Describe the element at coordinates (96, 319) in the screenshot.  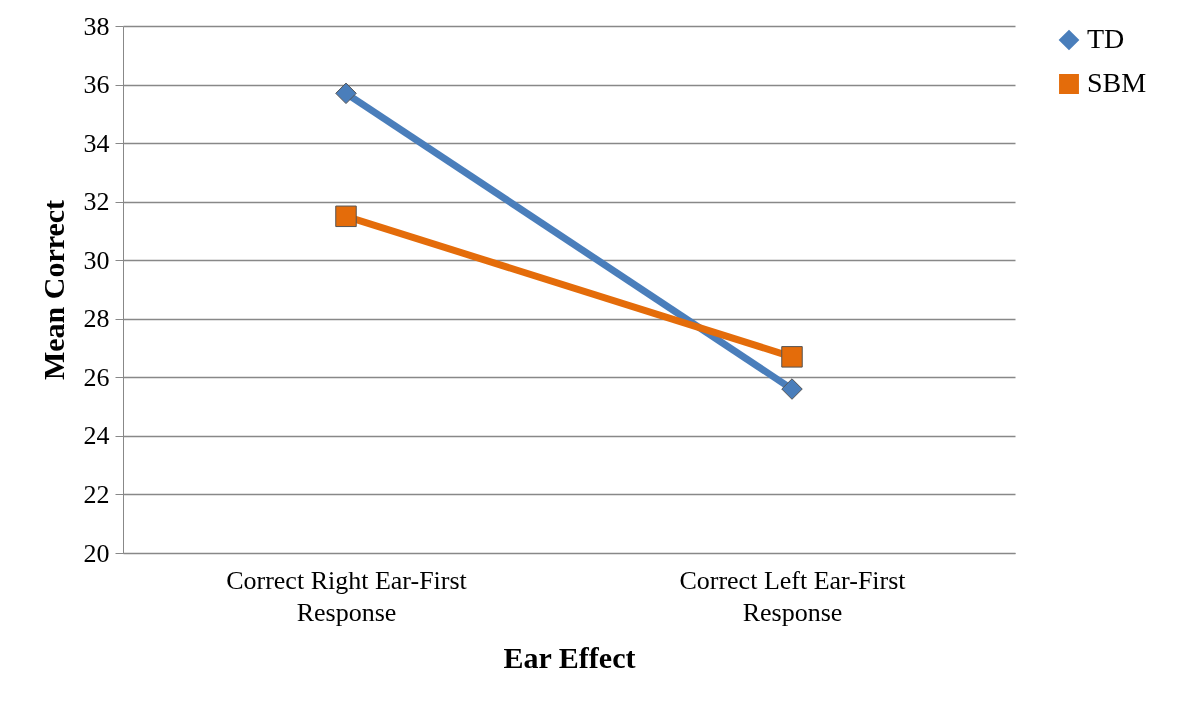
I see `y-tick-label: 28` at that location.